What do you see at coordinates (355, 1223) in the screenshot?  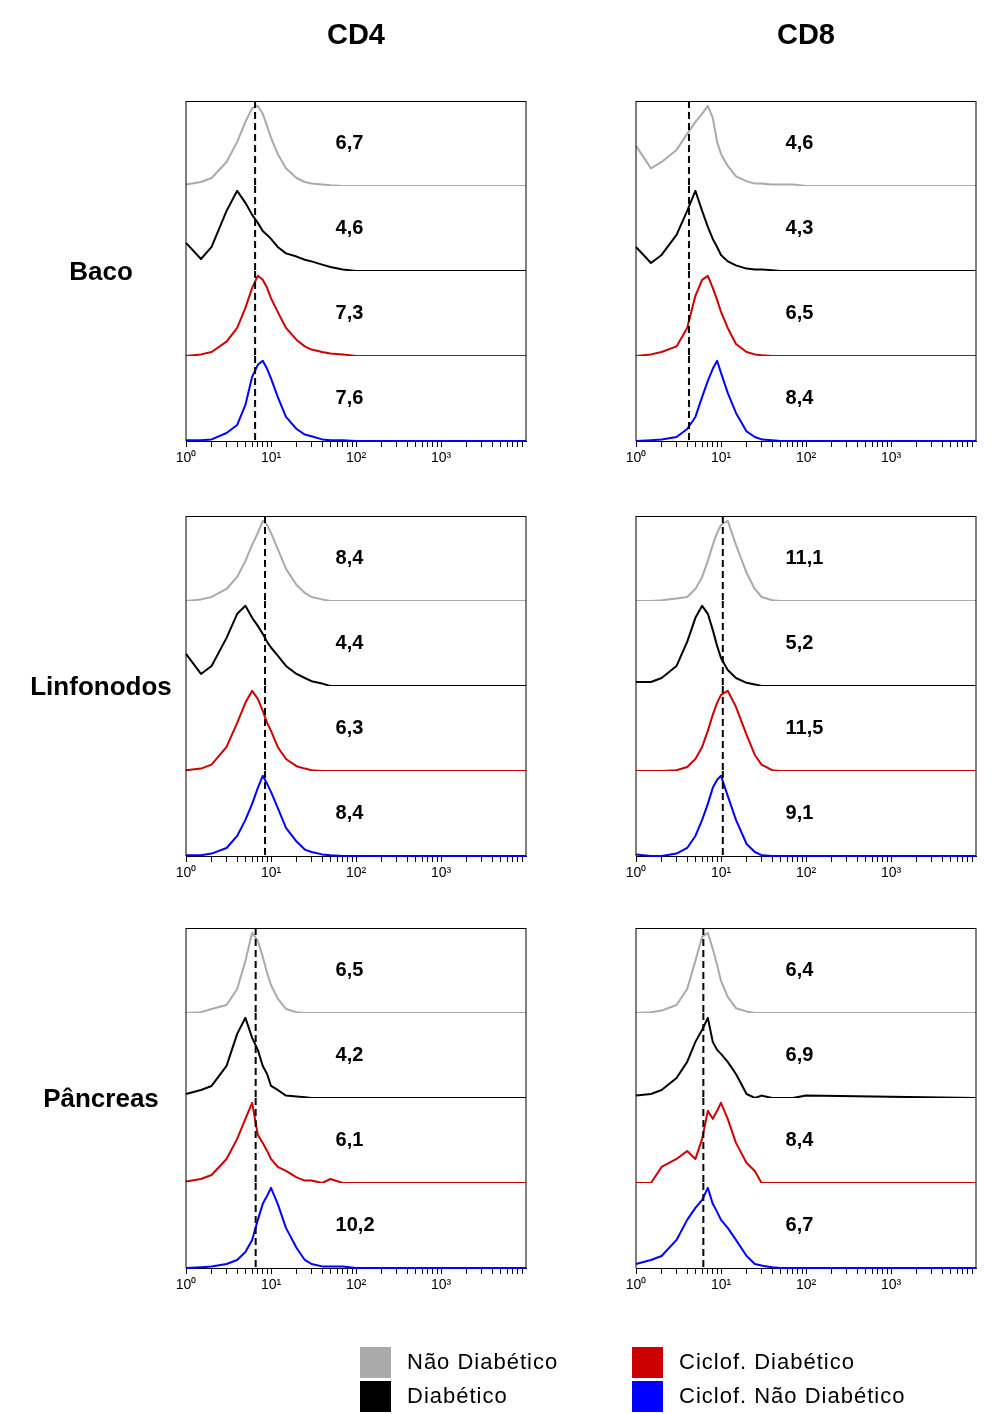 I see `annotation: 10,2` at bounding box center [355, 1223].